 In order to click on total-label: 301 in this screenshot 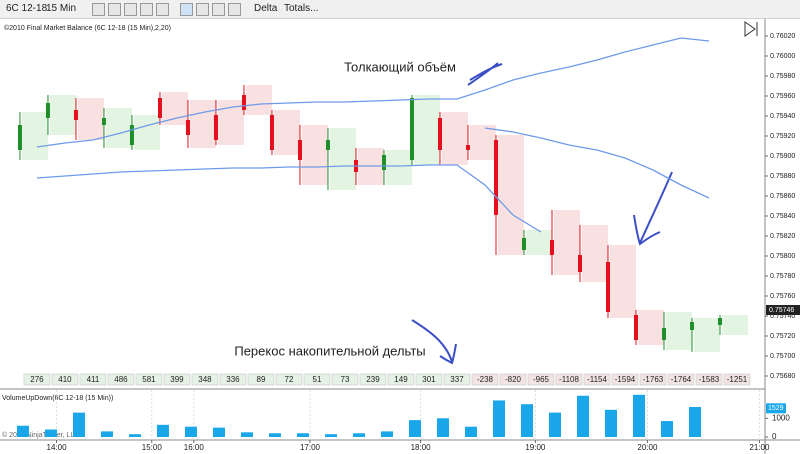, I will do `click(429, 379)`.